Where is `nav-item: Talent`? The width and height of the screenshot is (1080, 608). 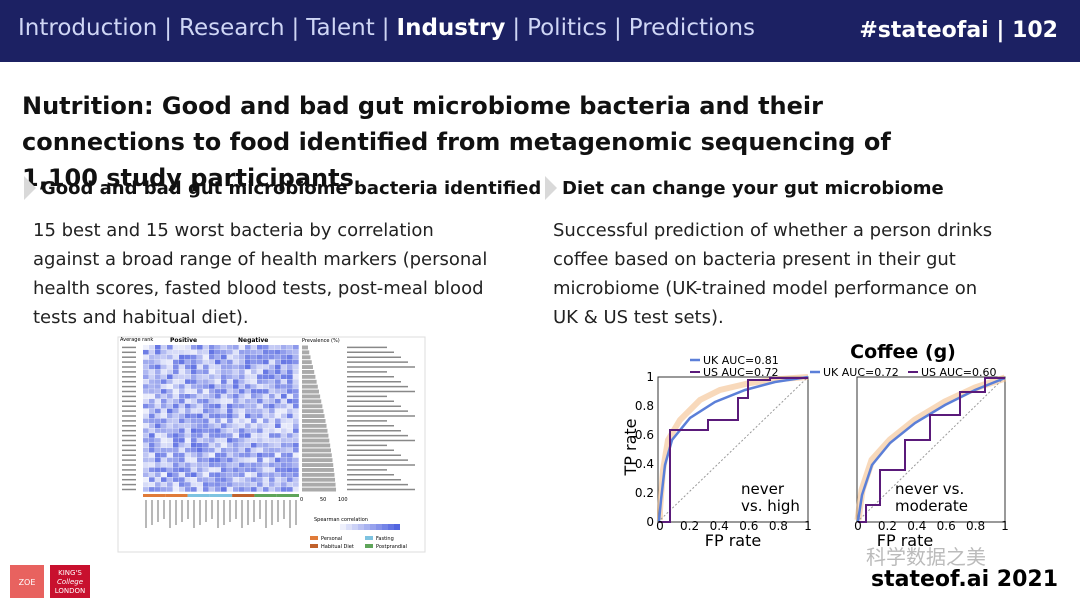 nav-item: Talent is located at coordinates (340, 28).